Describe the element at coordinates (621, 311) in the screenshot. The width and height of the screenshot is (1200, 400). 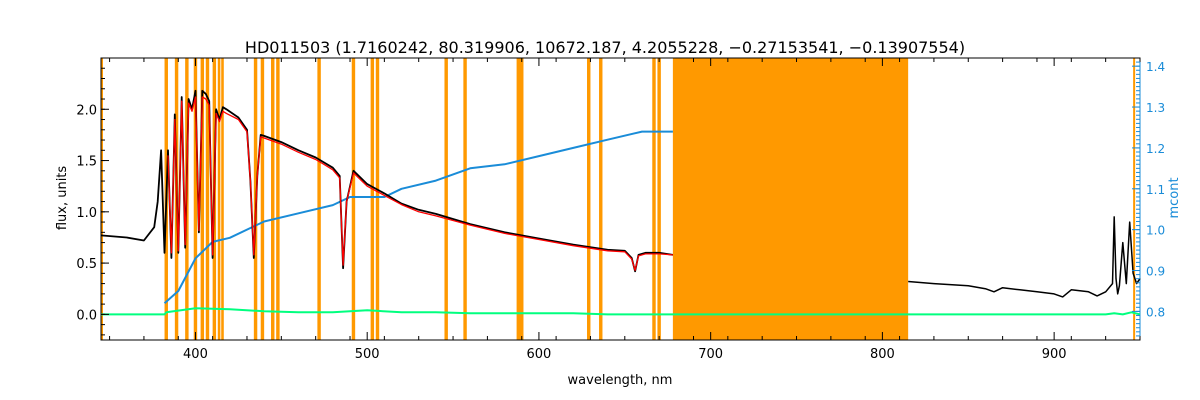
I see `residual-line` at that location.